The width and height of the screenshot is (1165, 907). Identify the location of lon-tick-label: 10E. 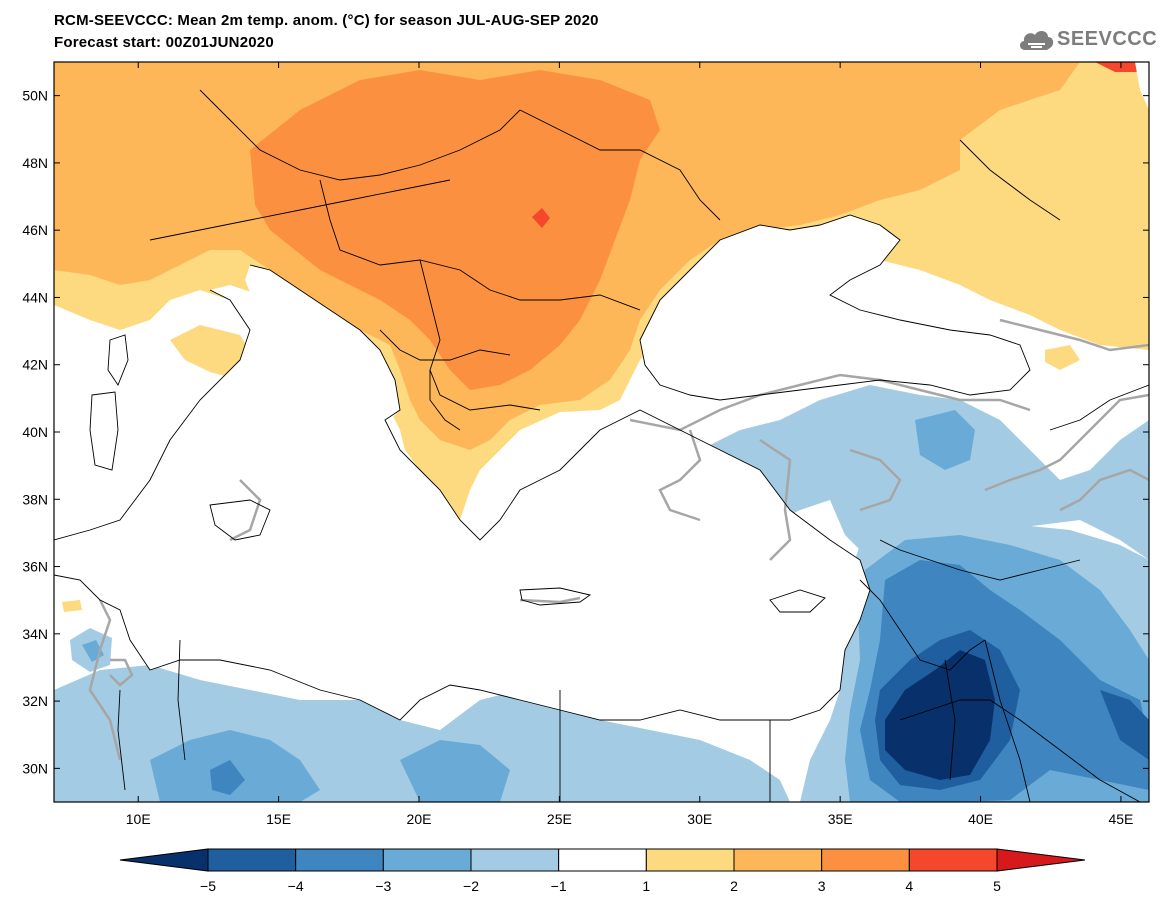
(138, 819).